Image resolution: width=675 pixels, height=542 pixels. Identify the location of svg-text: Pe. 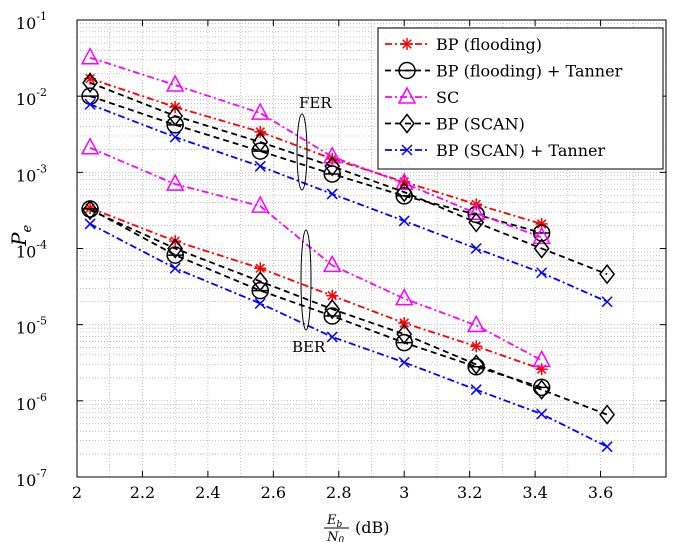
(21, 236).